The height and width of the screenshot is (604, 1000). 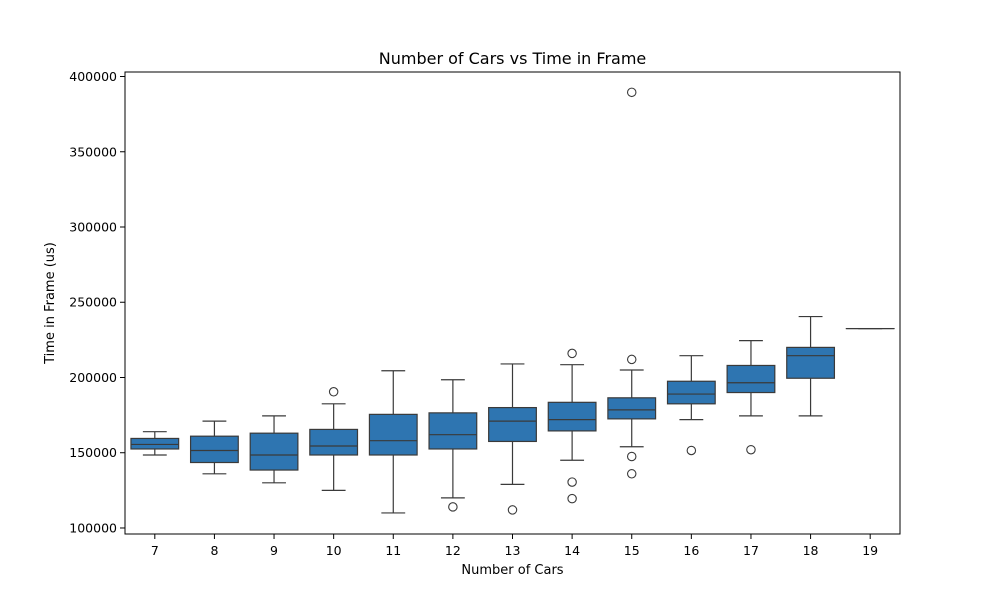 I want to click on x-tick-label: 14, so click(x=572, y=550).